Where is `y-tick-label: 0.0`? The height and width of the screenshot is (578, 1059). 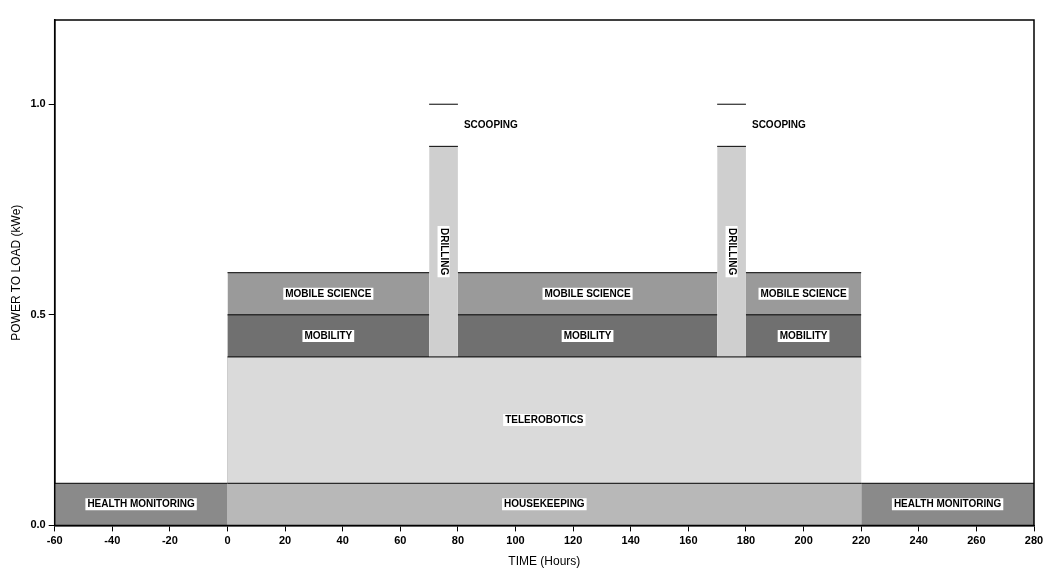 y-tick-label: 0.0 is located at coordinates (38, 524).